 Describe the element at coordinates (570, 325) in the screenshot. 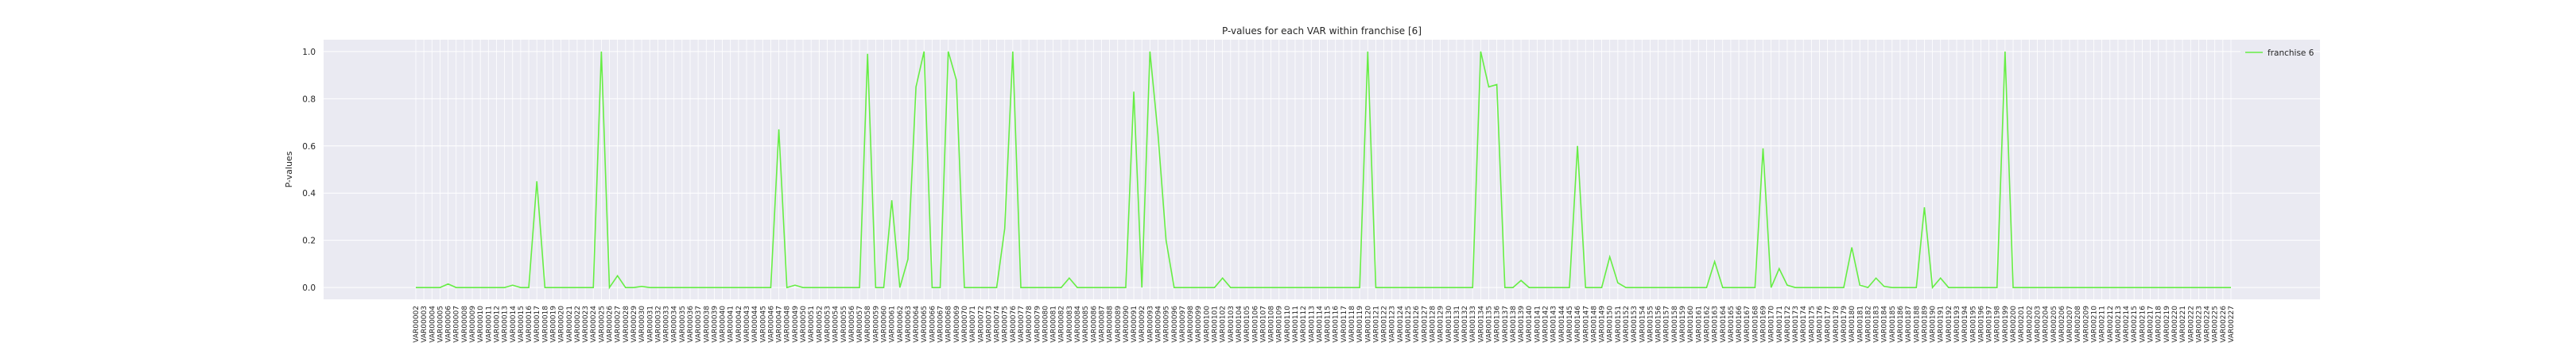

I see `x-tick-label: VAR00021` at that location.